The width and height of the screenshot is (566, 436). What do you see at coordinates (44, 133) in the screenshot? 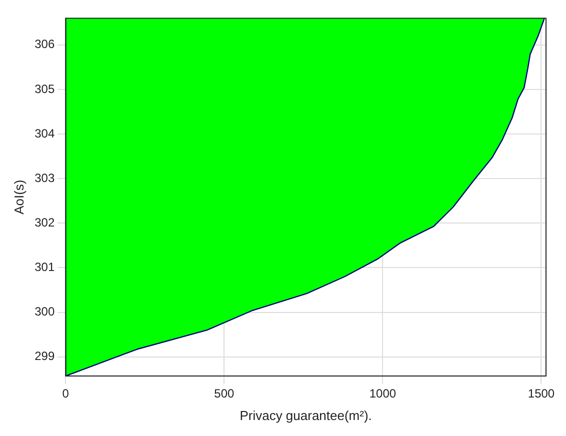
I see `y-tick-label: 304` at bounding box center [44, 133].